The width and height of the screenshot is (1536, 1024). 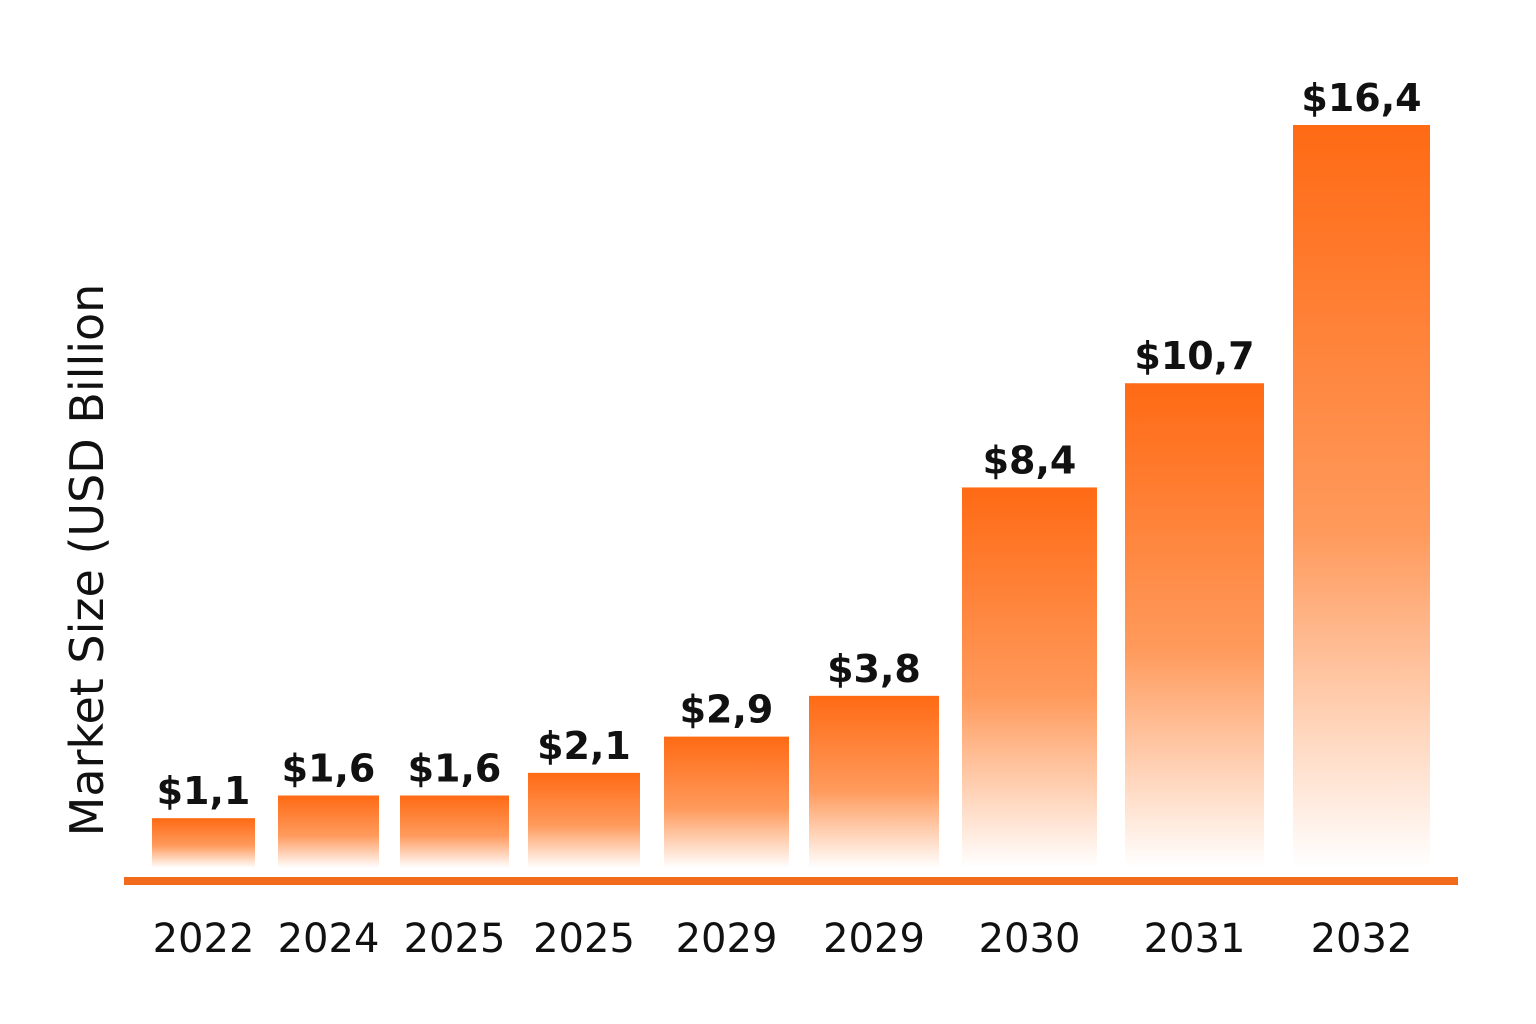 I want to click on bar-value-label: $16,4, so click(x=1361, y=98).